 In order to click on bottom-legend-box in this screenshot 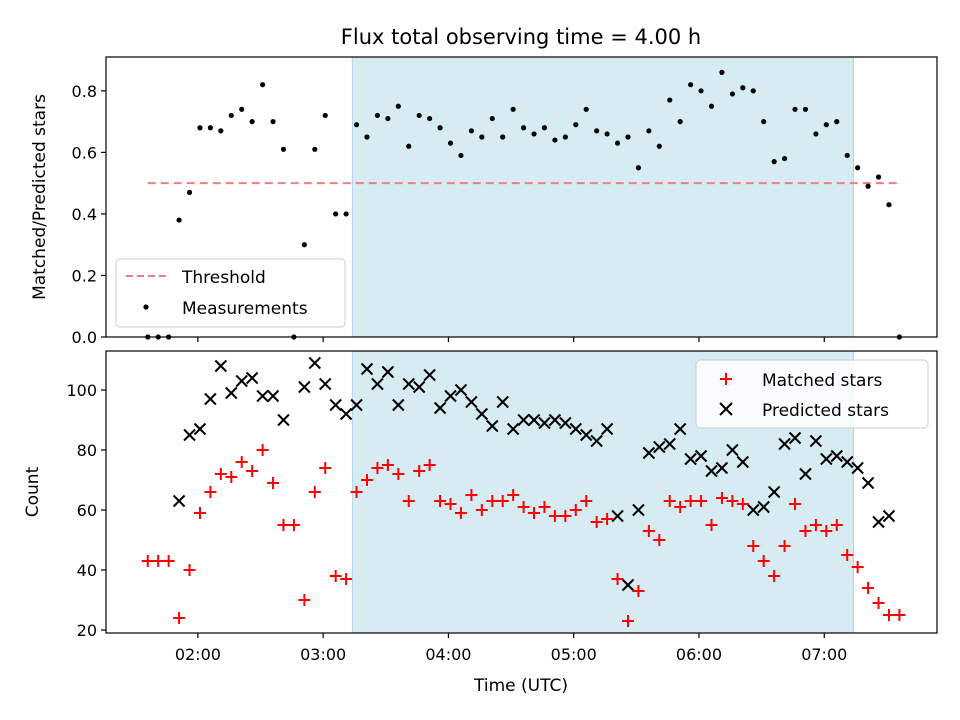, I will do `click(812, 394)`.